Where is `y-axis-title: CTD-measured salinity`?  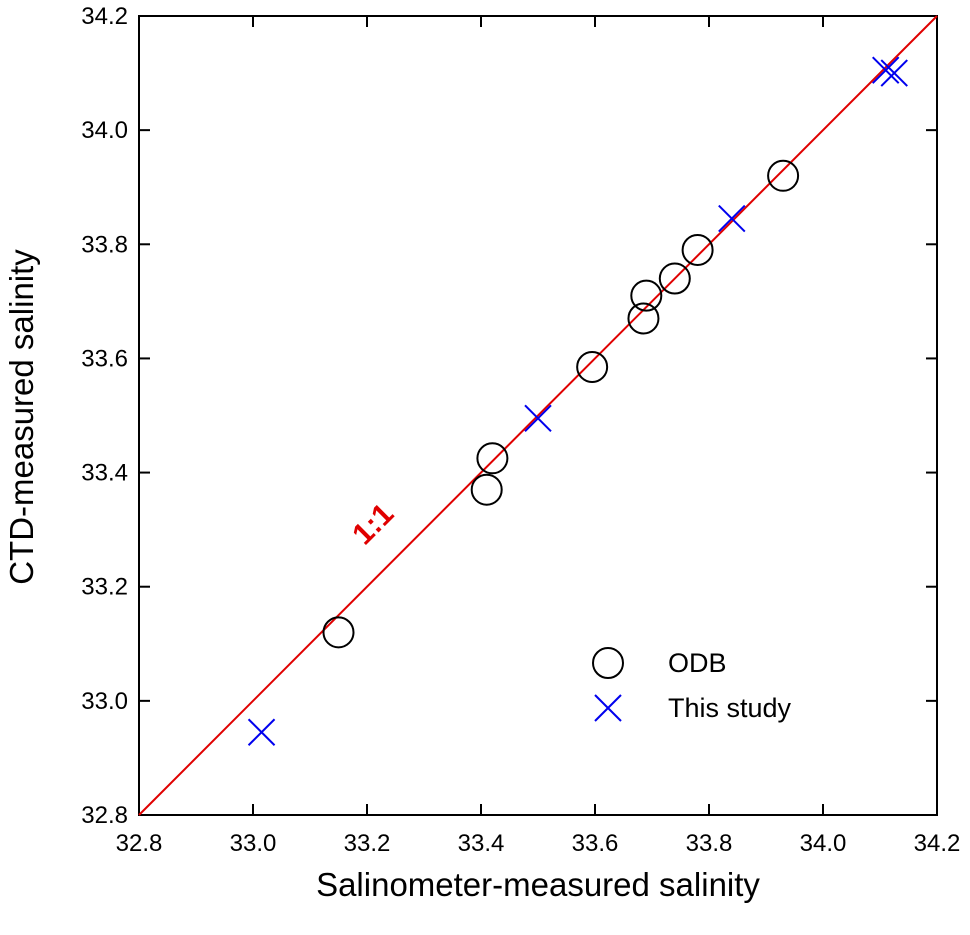 y-axis-title: CTD-measured salinity is located at coordinates (21, 417).